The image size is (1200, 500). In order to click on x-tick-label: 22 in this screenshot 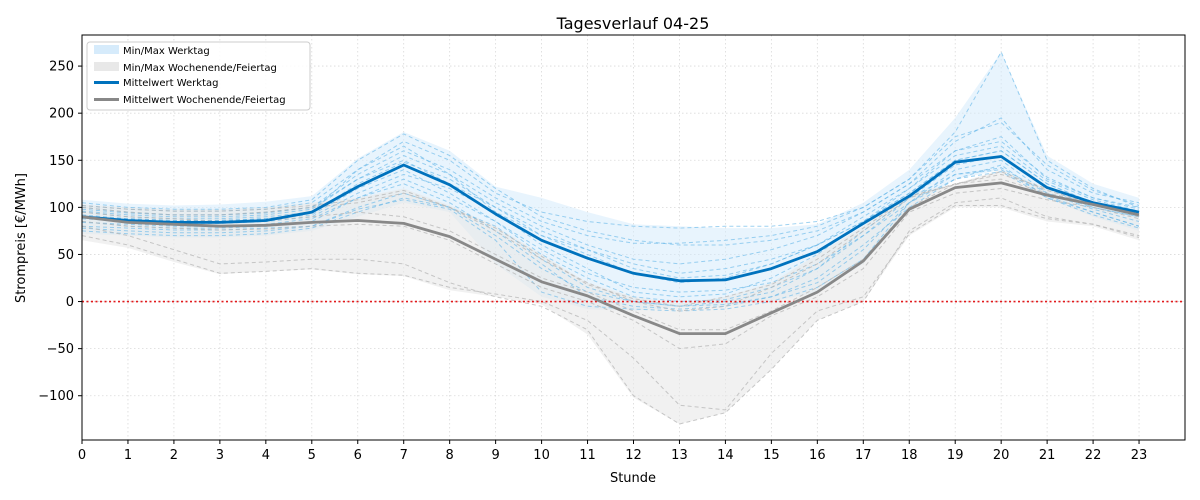, I will do `click(1093, 455)`.